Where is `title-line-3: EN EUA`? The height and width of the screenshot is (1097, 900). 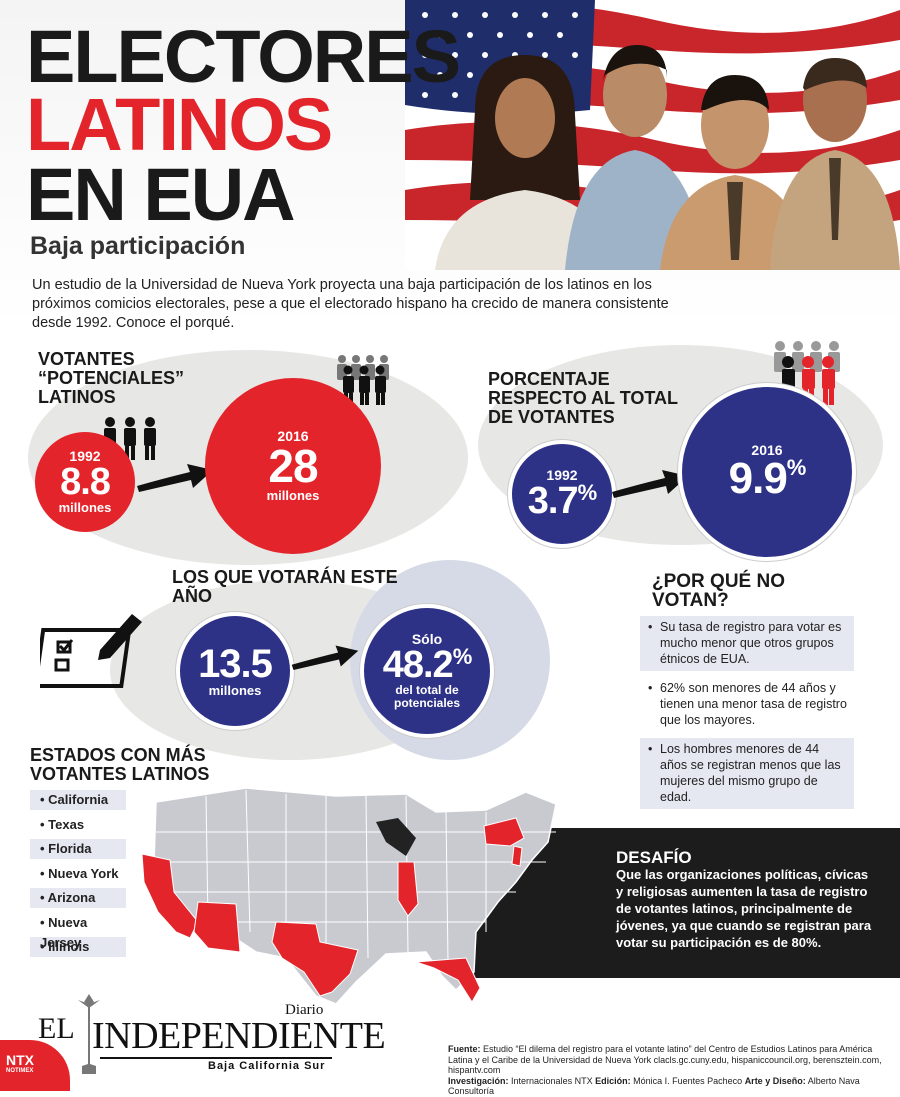 title-line-3: EN EUA is located at coordinates (161, 194).